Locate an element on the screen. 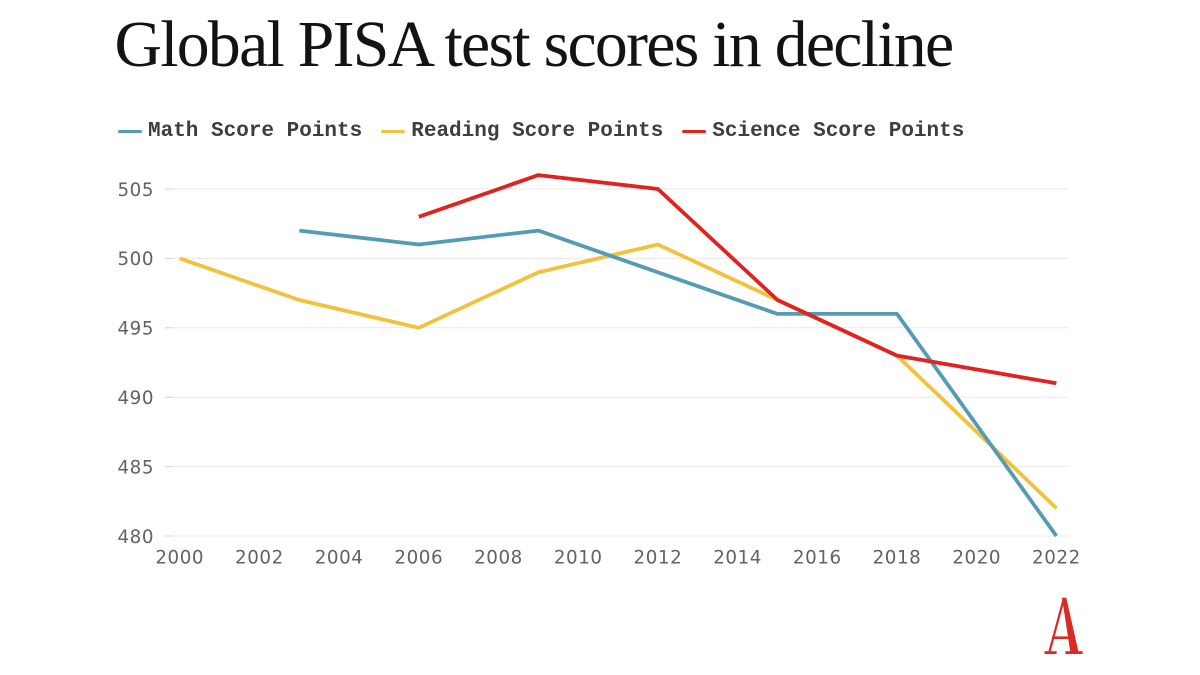 This screenshot has height=675, width=1200. legend-item-reading-score-points: Reading Score Points is located at coordinates (522, 131).